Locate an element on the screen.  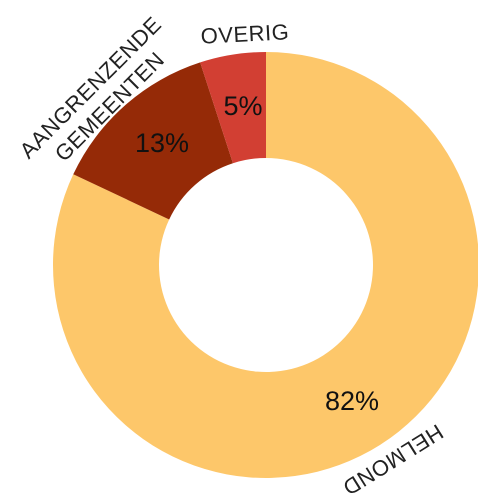
value-label: 5% is located at coordinates (242, 106).